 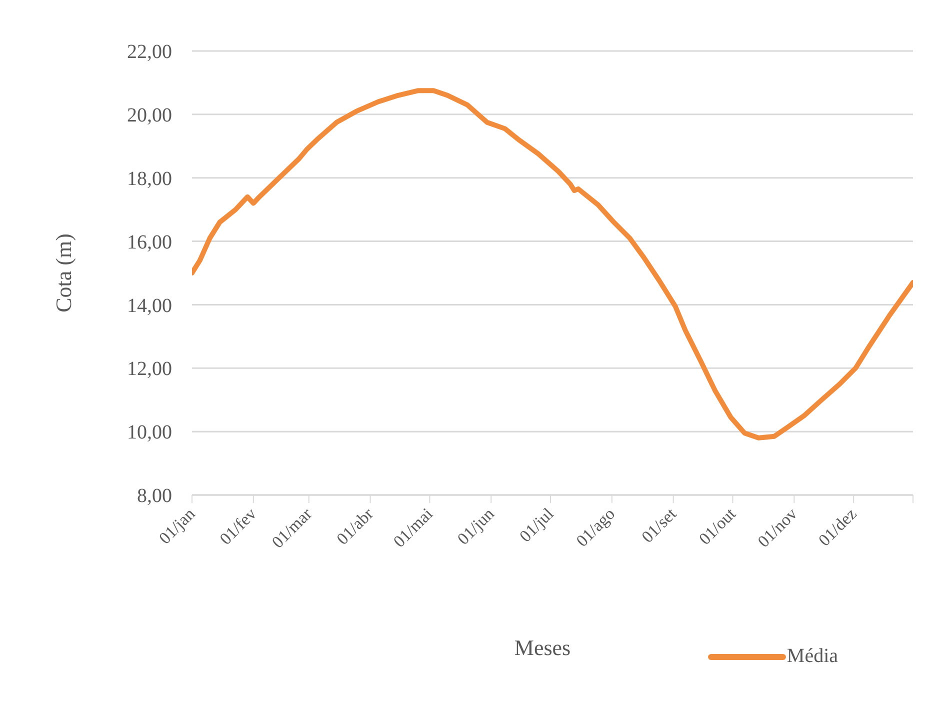 I want to click on y-tick-label: 20,00, so click(x=149, y=115).